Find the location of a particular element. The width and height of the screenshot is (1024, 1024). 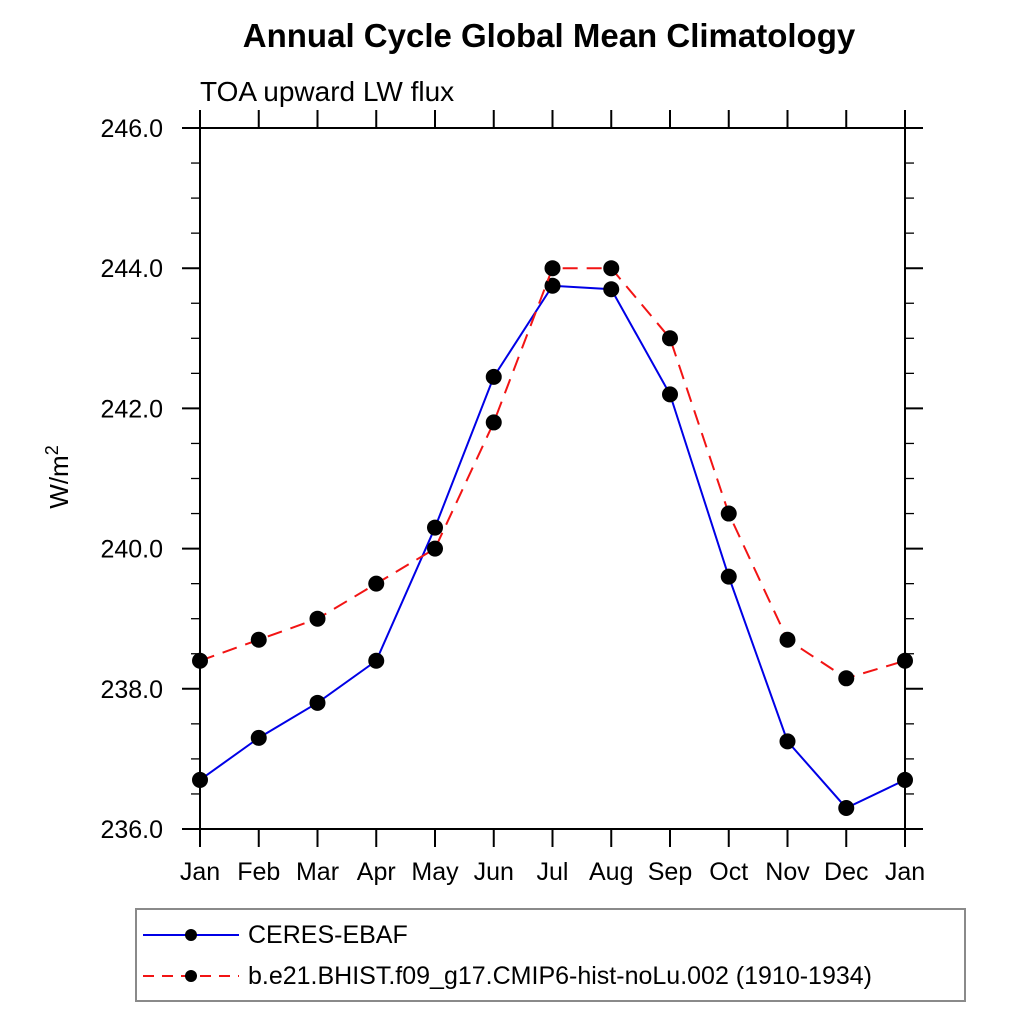

x-tick-label: Dec is located at coordinates (846, 872).